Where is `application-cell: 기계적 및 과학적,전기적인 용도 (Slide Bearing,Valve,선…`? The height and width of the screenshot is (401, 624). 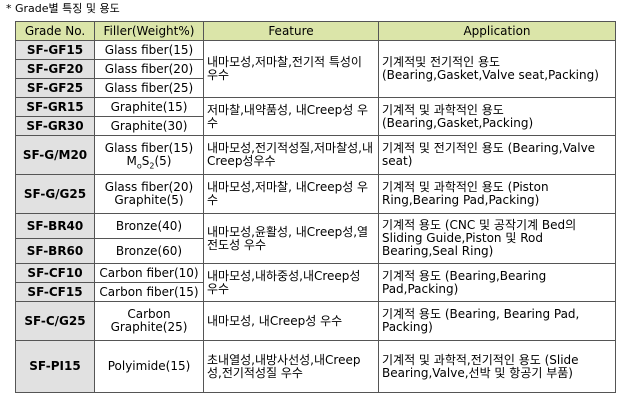 application-cell: 기계적 및 과학적,전기적인 용도 (Slide Bearing,Valve,선… is located at coordinates (497, 366).